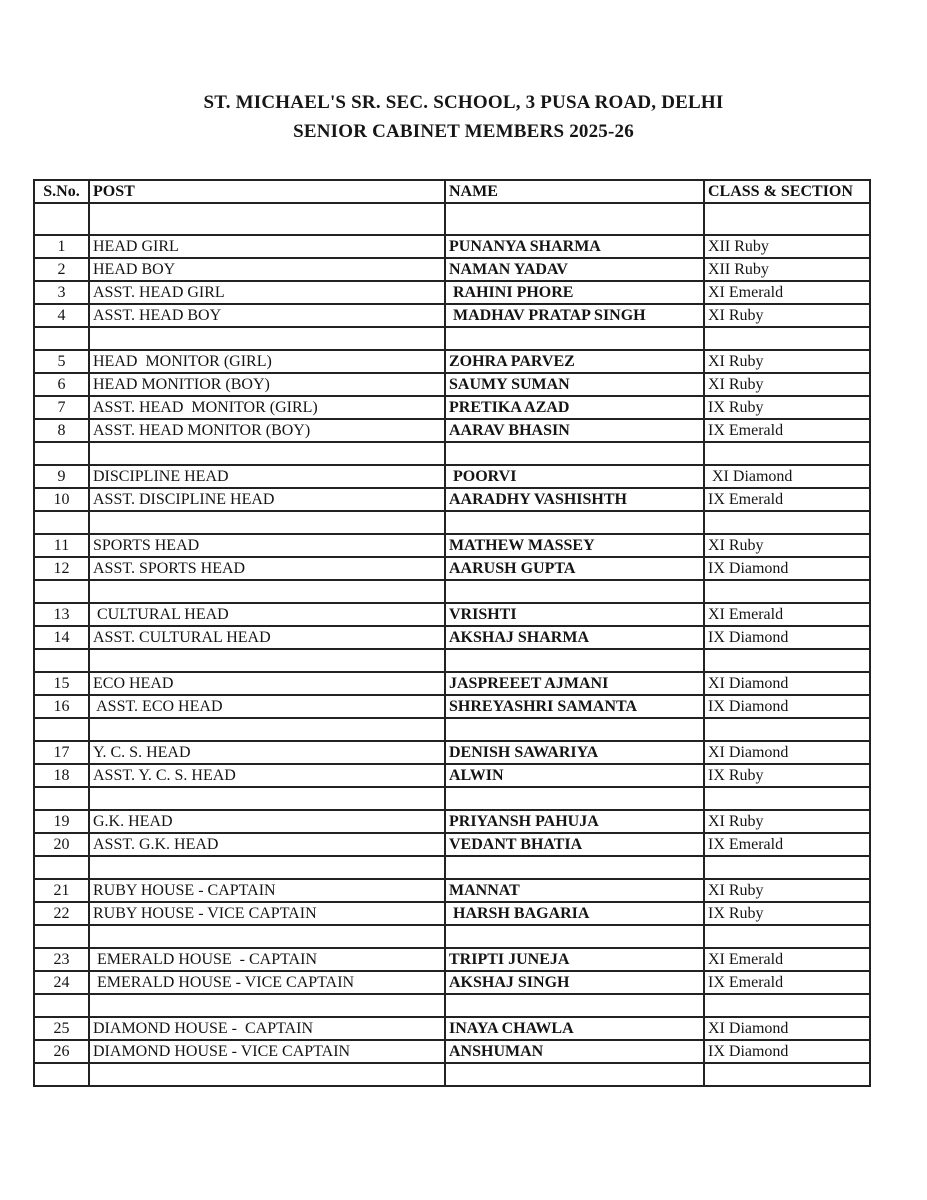 The width and height of the screenshot is (927, 1200). Describe the element at coordinates (267, 384) in the screenshot. I see `post-cell: HEAD MONITIOR (BOY)` at that location.